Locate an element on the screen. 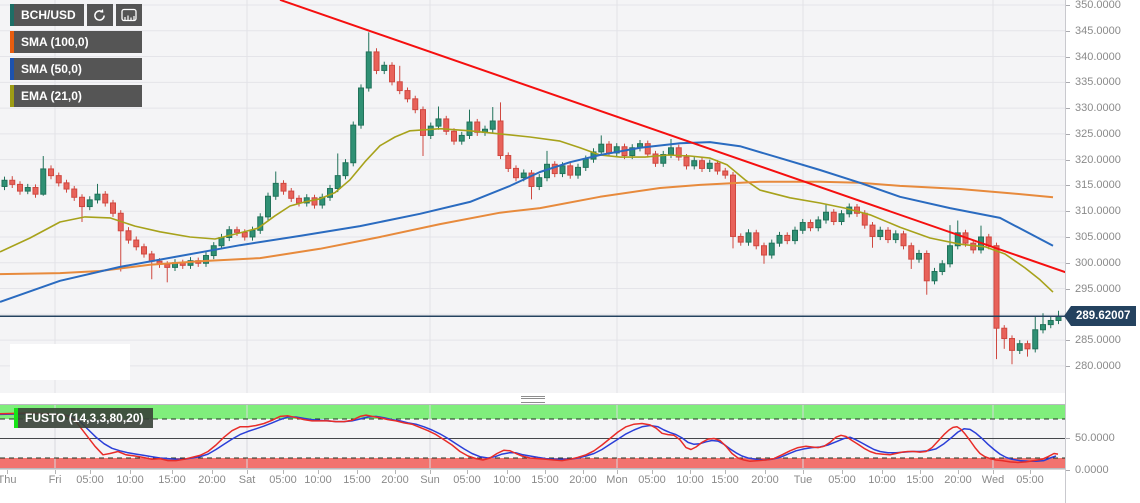 The width and height of the screenshot is (1140, 503). axis-label: 285.0000 is located at coordinates (1098, 340).